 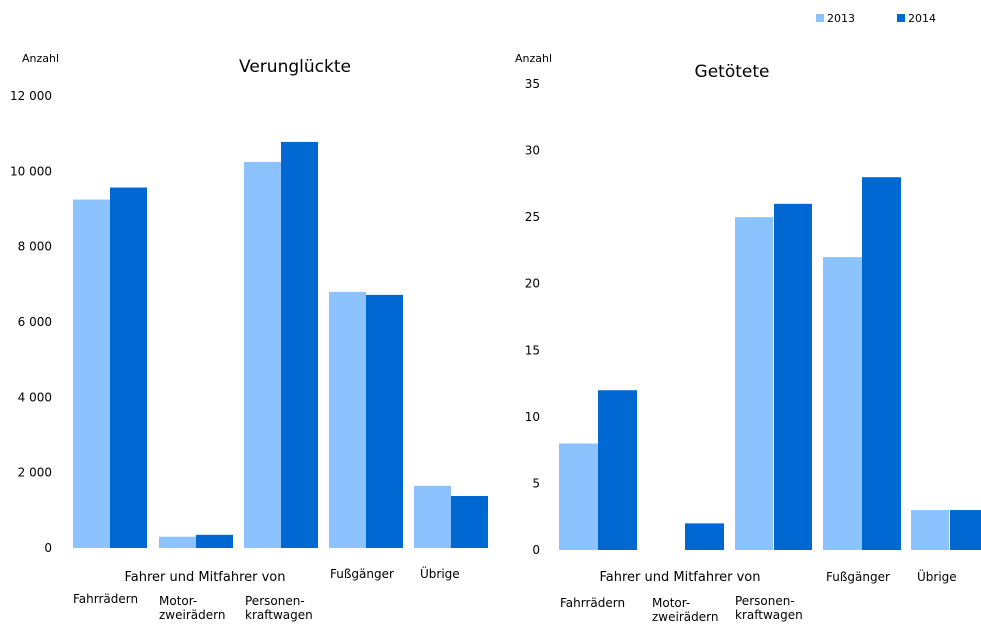 I want to click on right-y-tick-label: 35, so click(x=532, y=84).